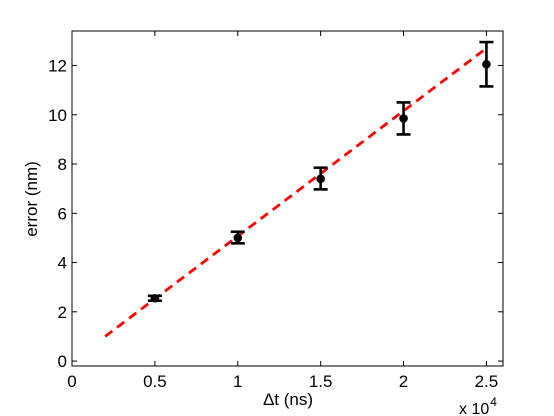  What do you see at coordinates (493, 402) in the screenshot?
I see `x-multiplier-exponent: 4` at bounding box center [493, 402].